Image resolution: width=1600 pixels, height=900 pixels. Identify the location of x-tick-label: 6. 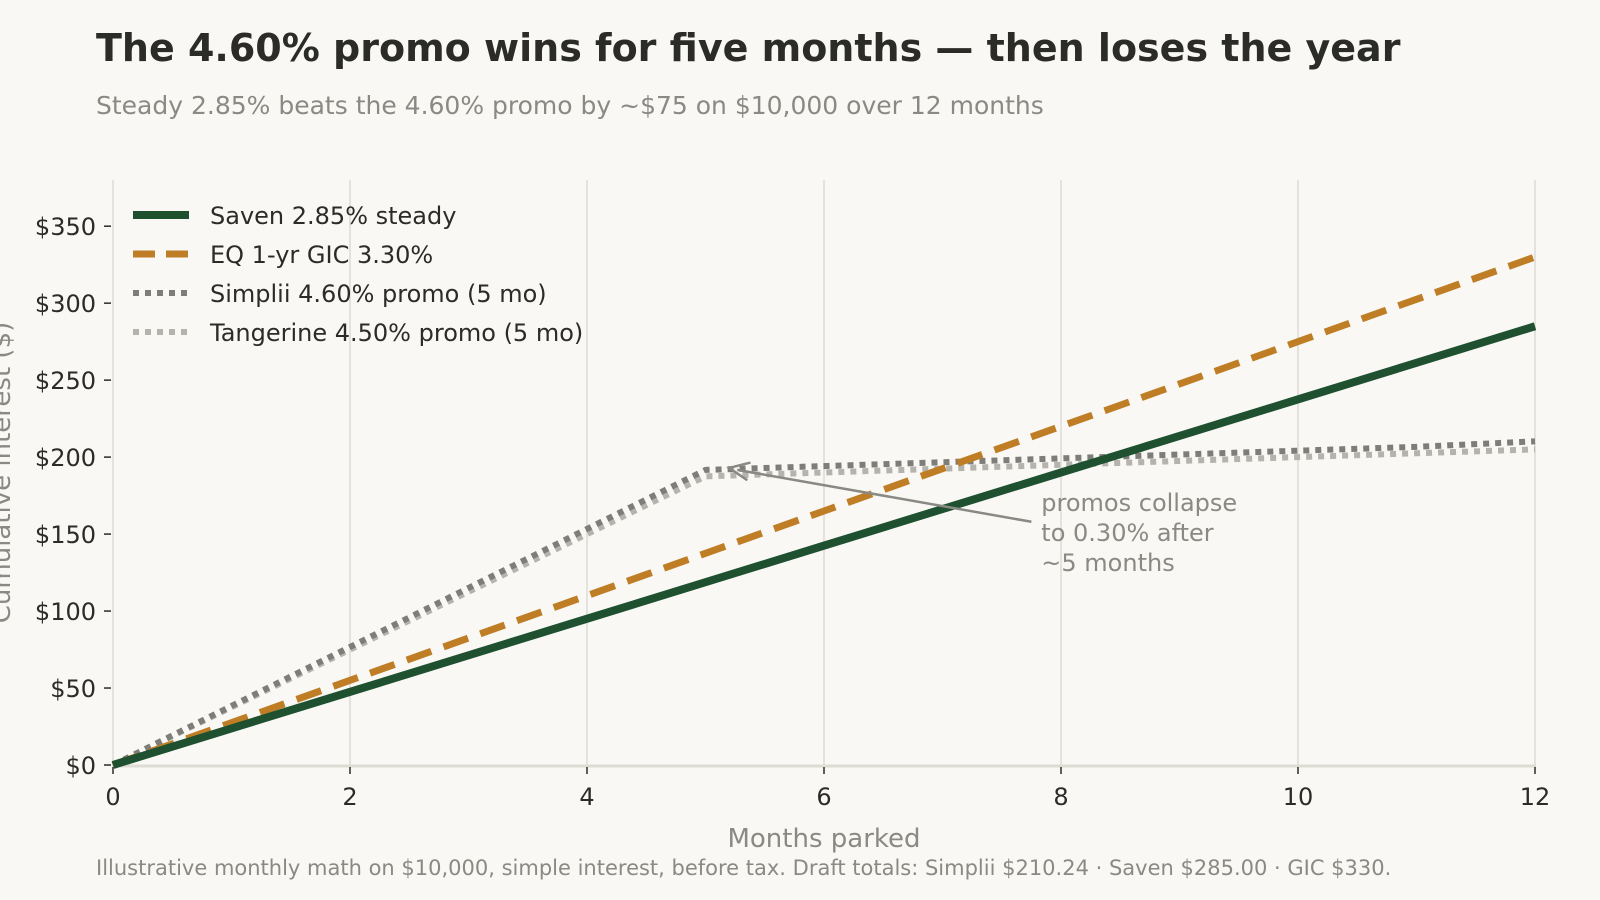
(823, 797).